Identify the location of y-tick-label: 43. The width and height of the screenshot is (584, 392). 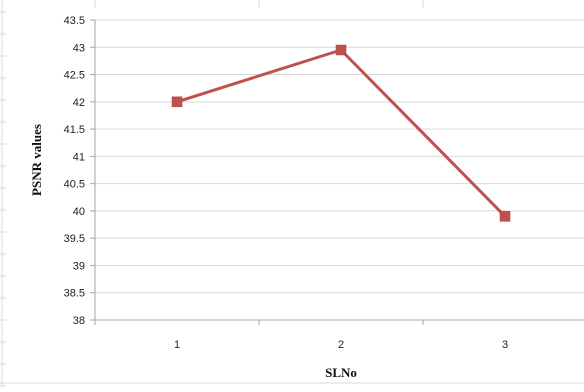
(79, 48).